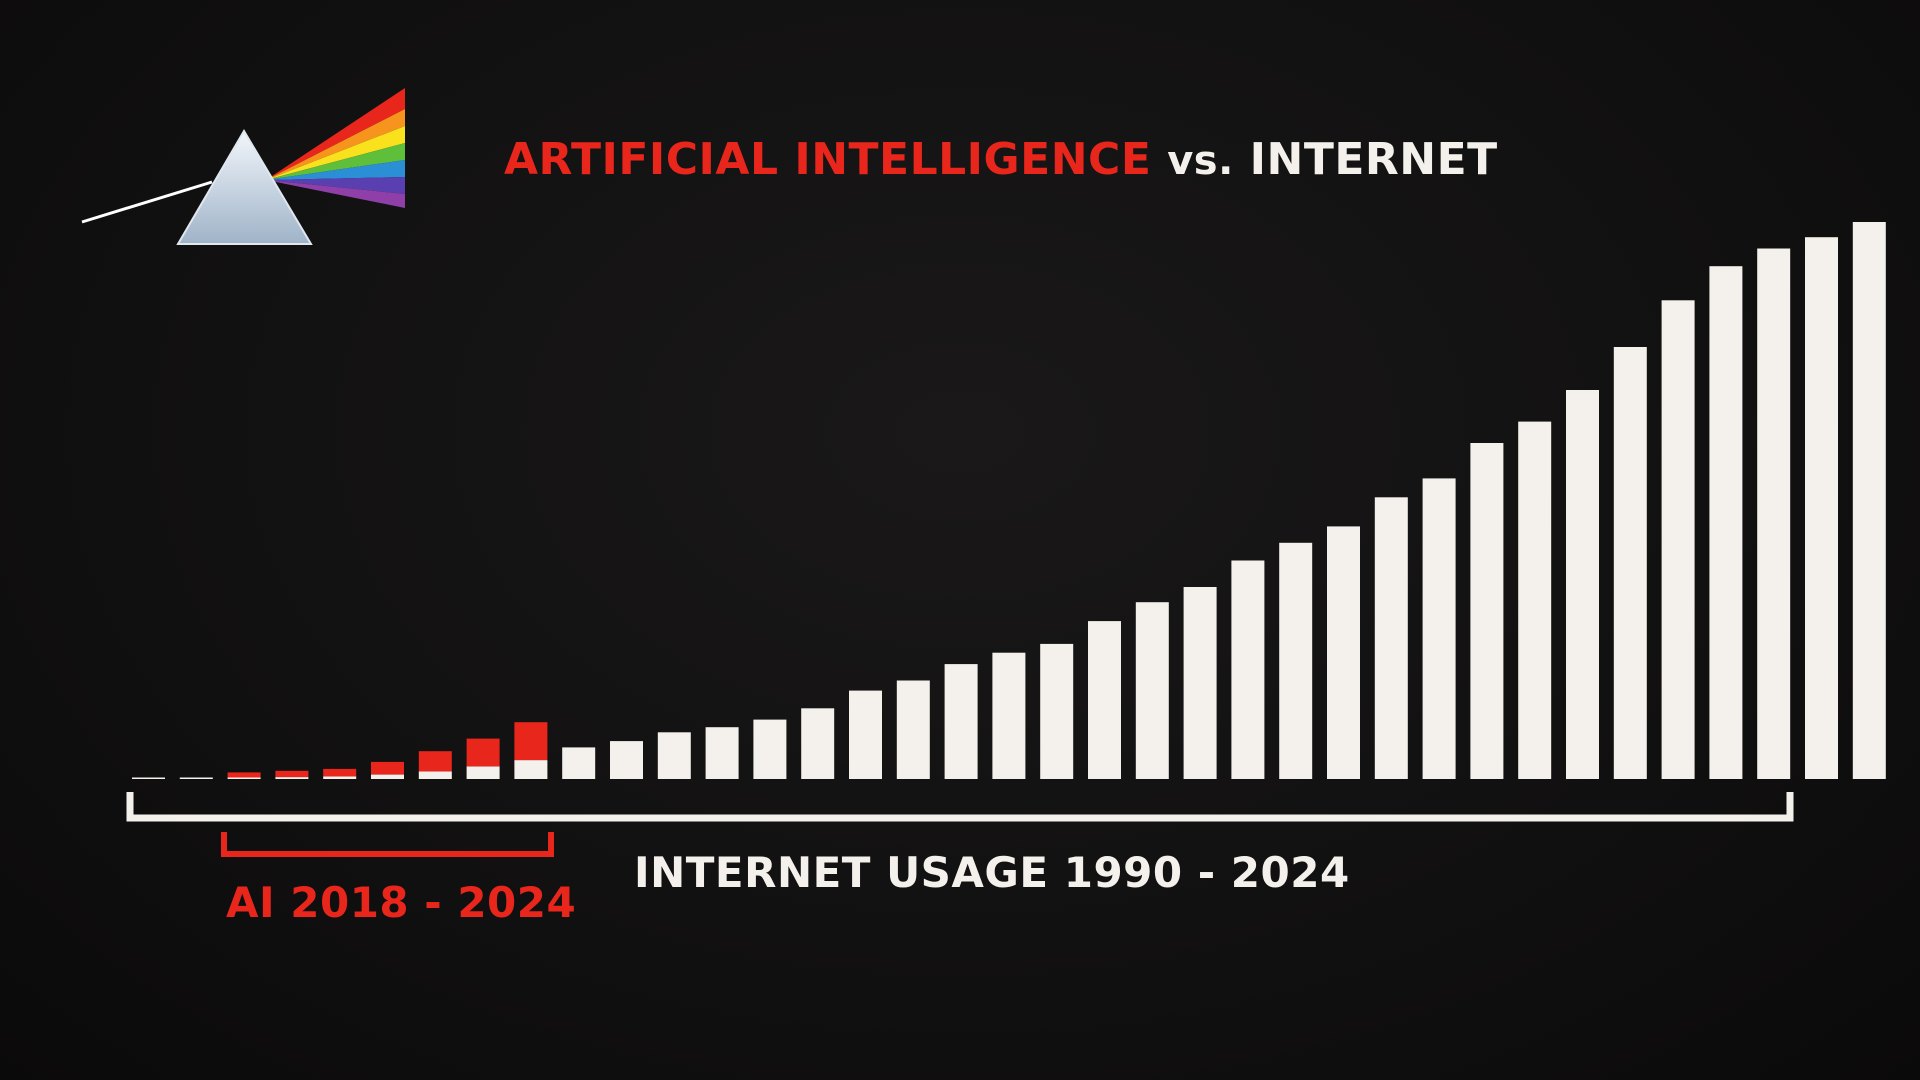 The height and width of the screenshot is (1080, 1920). What do you see at coordinates (992, 872) in the screenshot?
I see `internet-range-label: INTERNET USAGE 1990 - 2024` at bounding box center [992, 872].